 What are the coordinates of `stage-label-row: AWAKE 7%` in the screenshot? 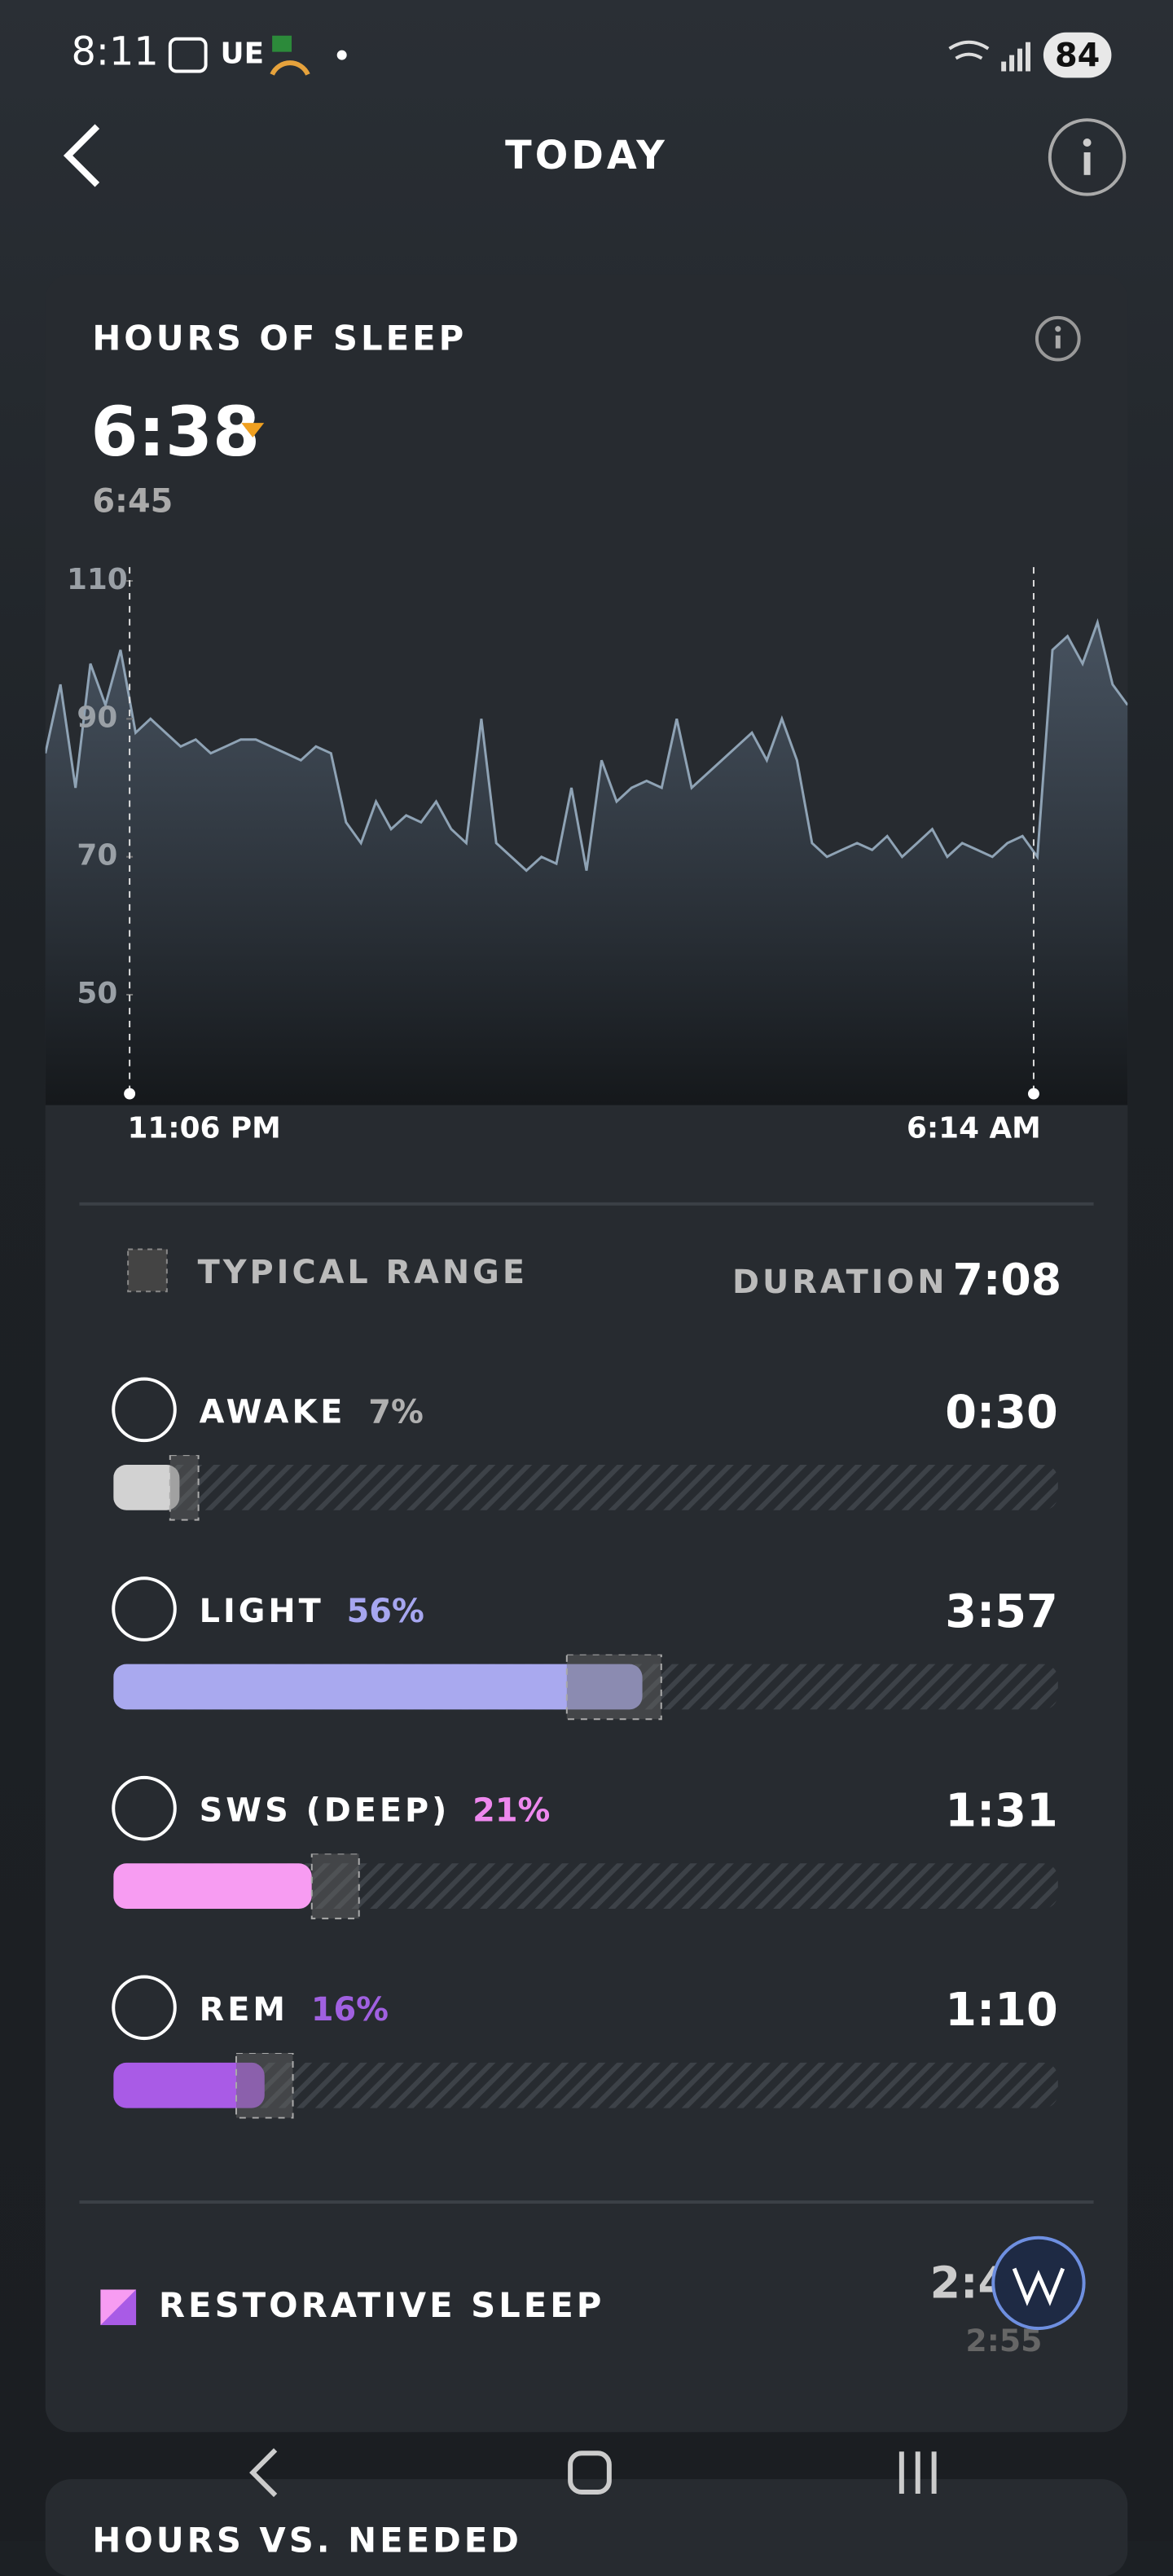 It's located at (312, 1411).